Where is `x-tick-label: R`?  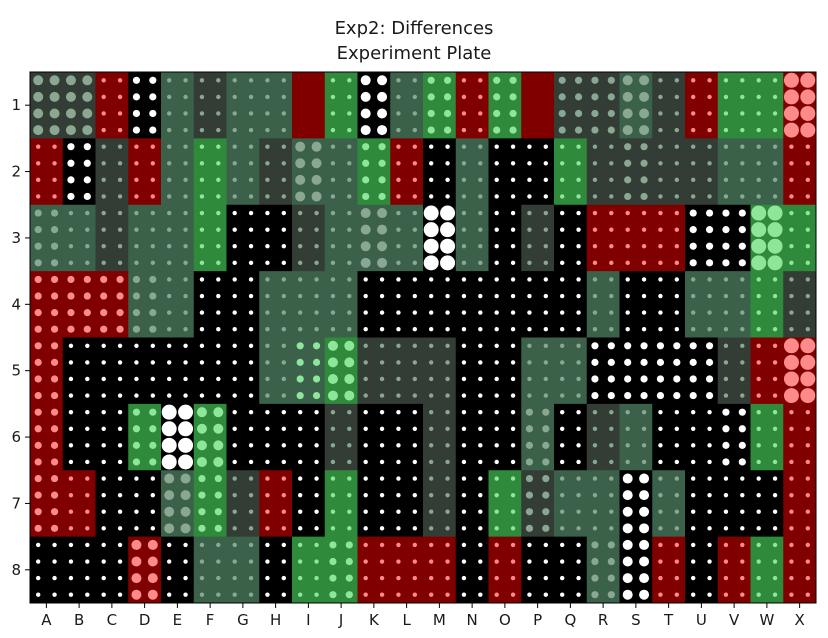
x-tick-label: R is located at coordinates (603, 620).